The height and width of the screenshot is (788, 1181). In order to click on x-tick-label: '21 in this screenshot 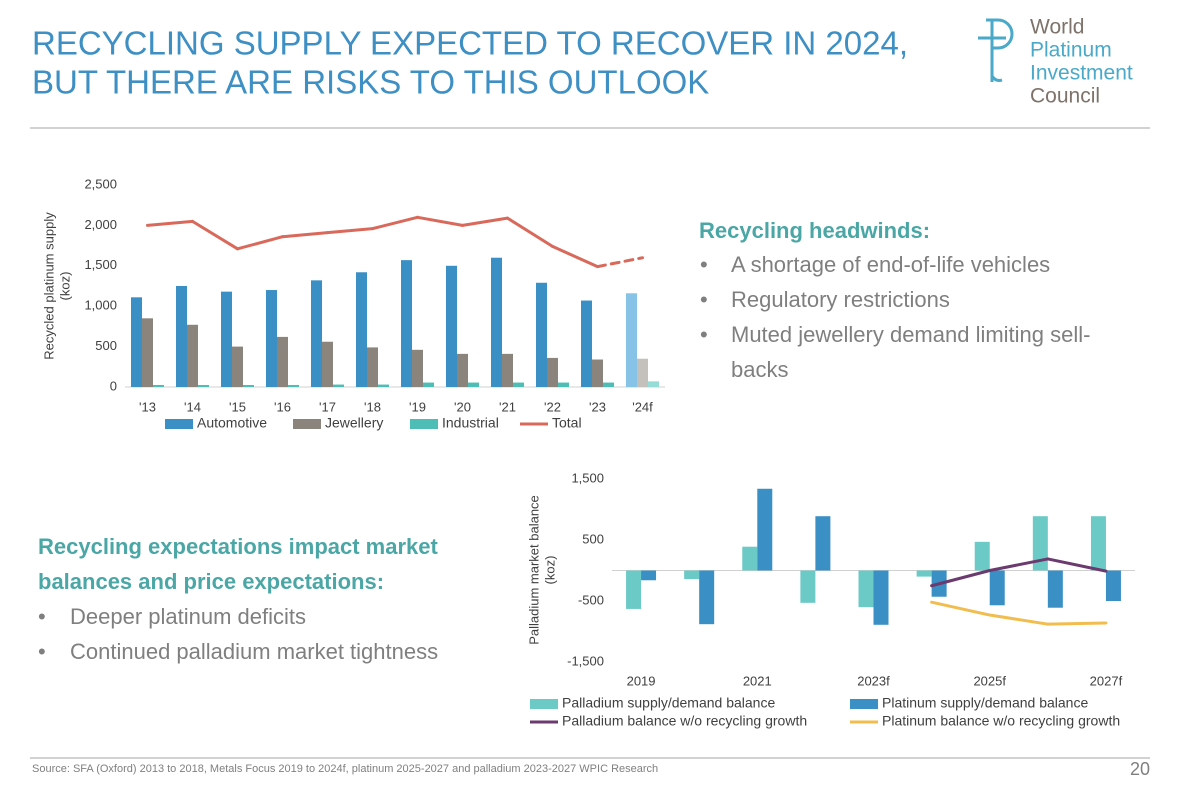, I will do `click(507, 406)`.